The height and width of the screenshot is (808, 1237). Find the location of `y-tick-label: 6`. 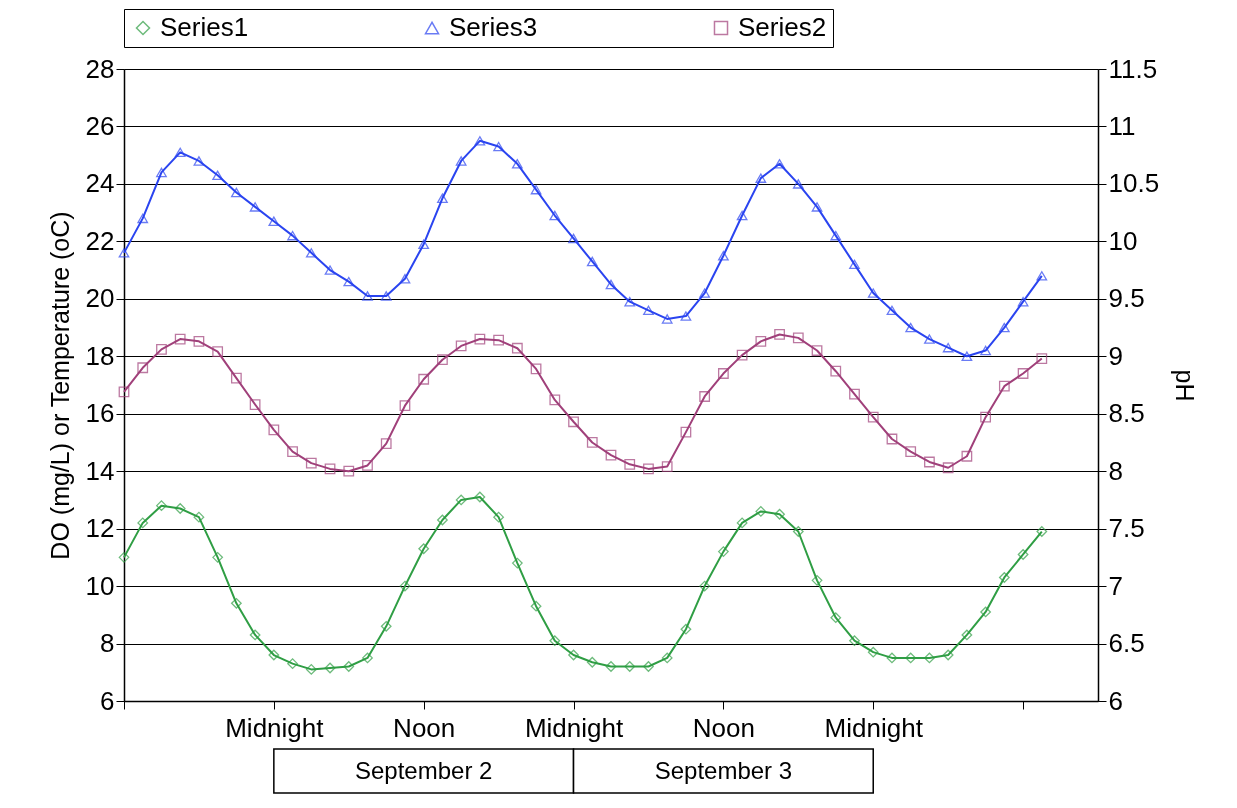

y-tick-label: 6 is located at coordinates (107, 700).